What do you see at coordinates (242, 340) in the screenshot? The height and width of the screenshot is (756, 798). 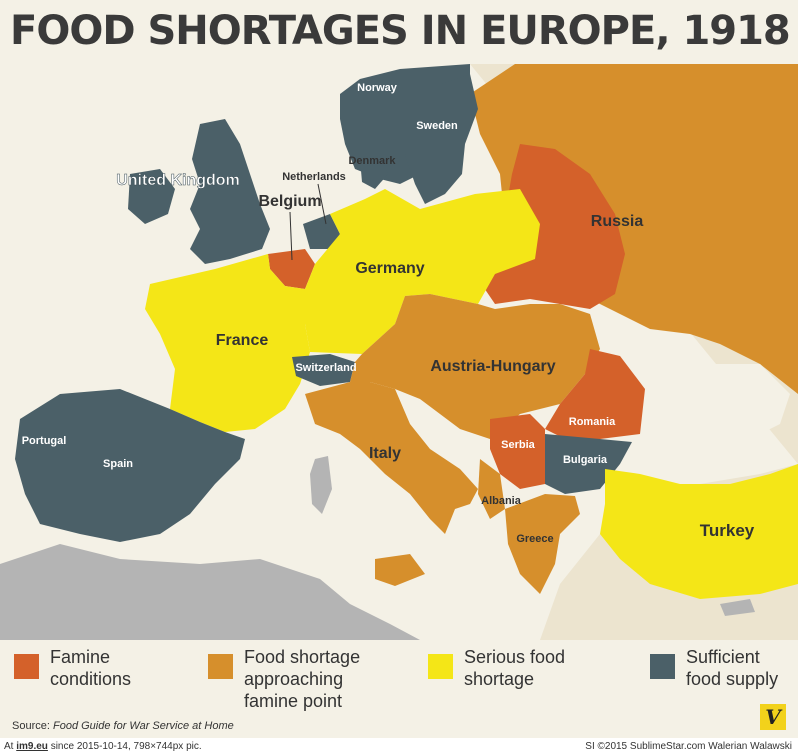 I see `label-france: France` at bounding box center [242, 340].